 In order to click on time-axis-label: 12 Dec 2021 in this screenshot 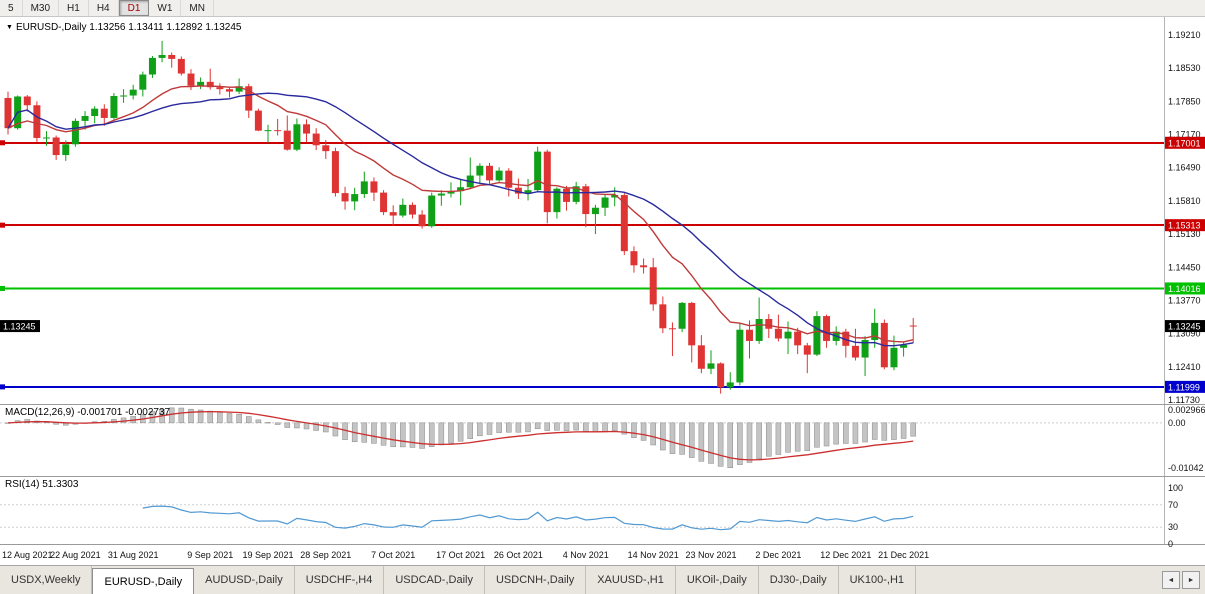, I will do `click(845, 555)`.